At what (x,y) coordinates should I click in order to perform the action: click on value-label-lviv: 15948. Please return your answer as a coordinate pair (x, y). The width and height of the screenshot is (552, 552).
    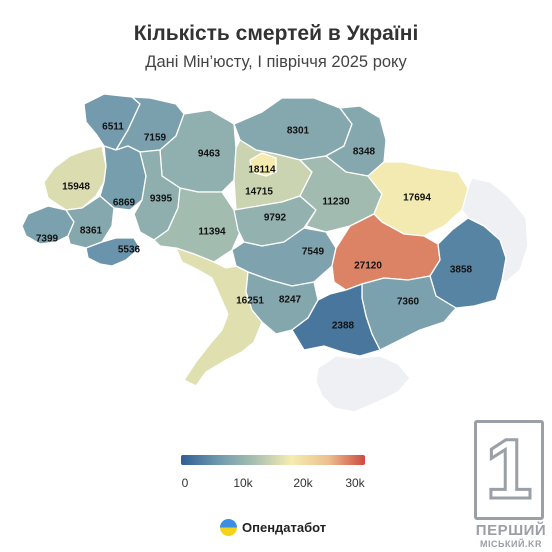
    Looking at the image, I should click on (76, 187).